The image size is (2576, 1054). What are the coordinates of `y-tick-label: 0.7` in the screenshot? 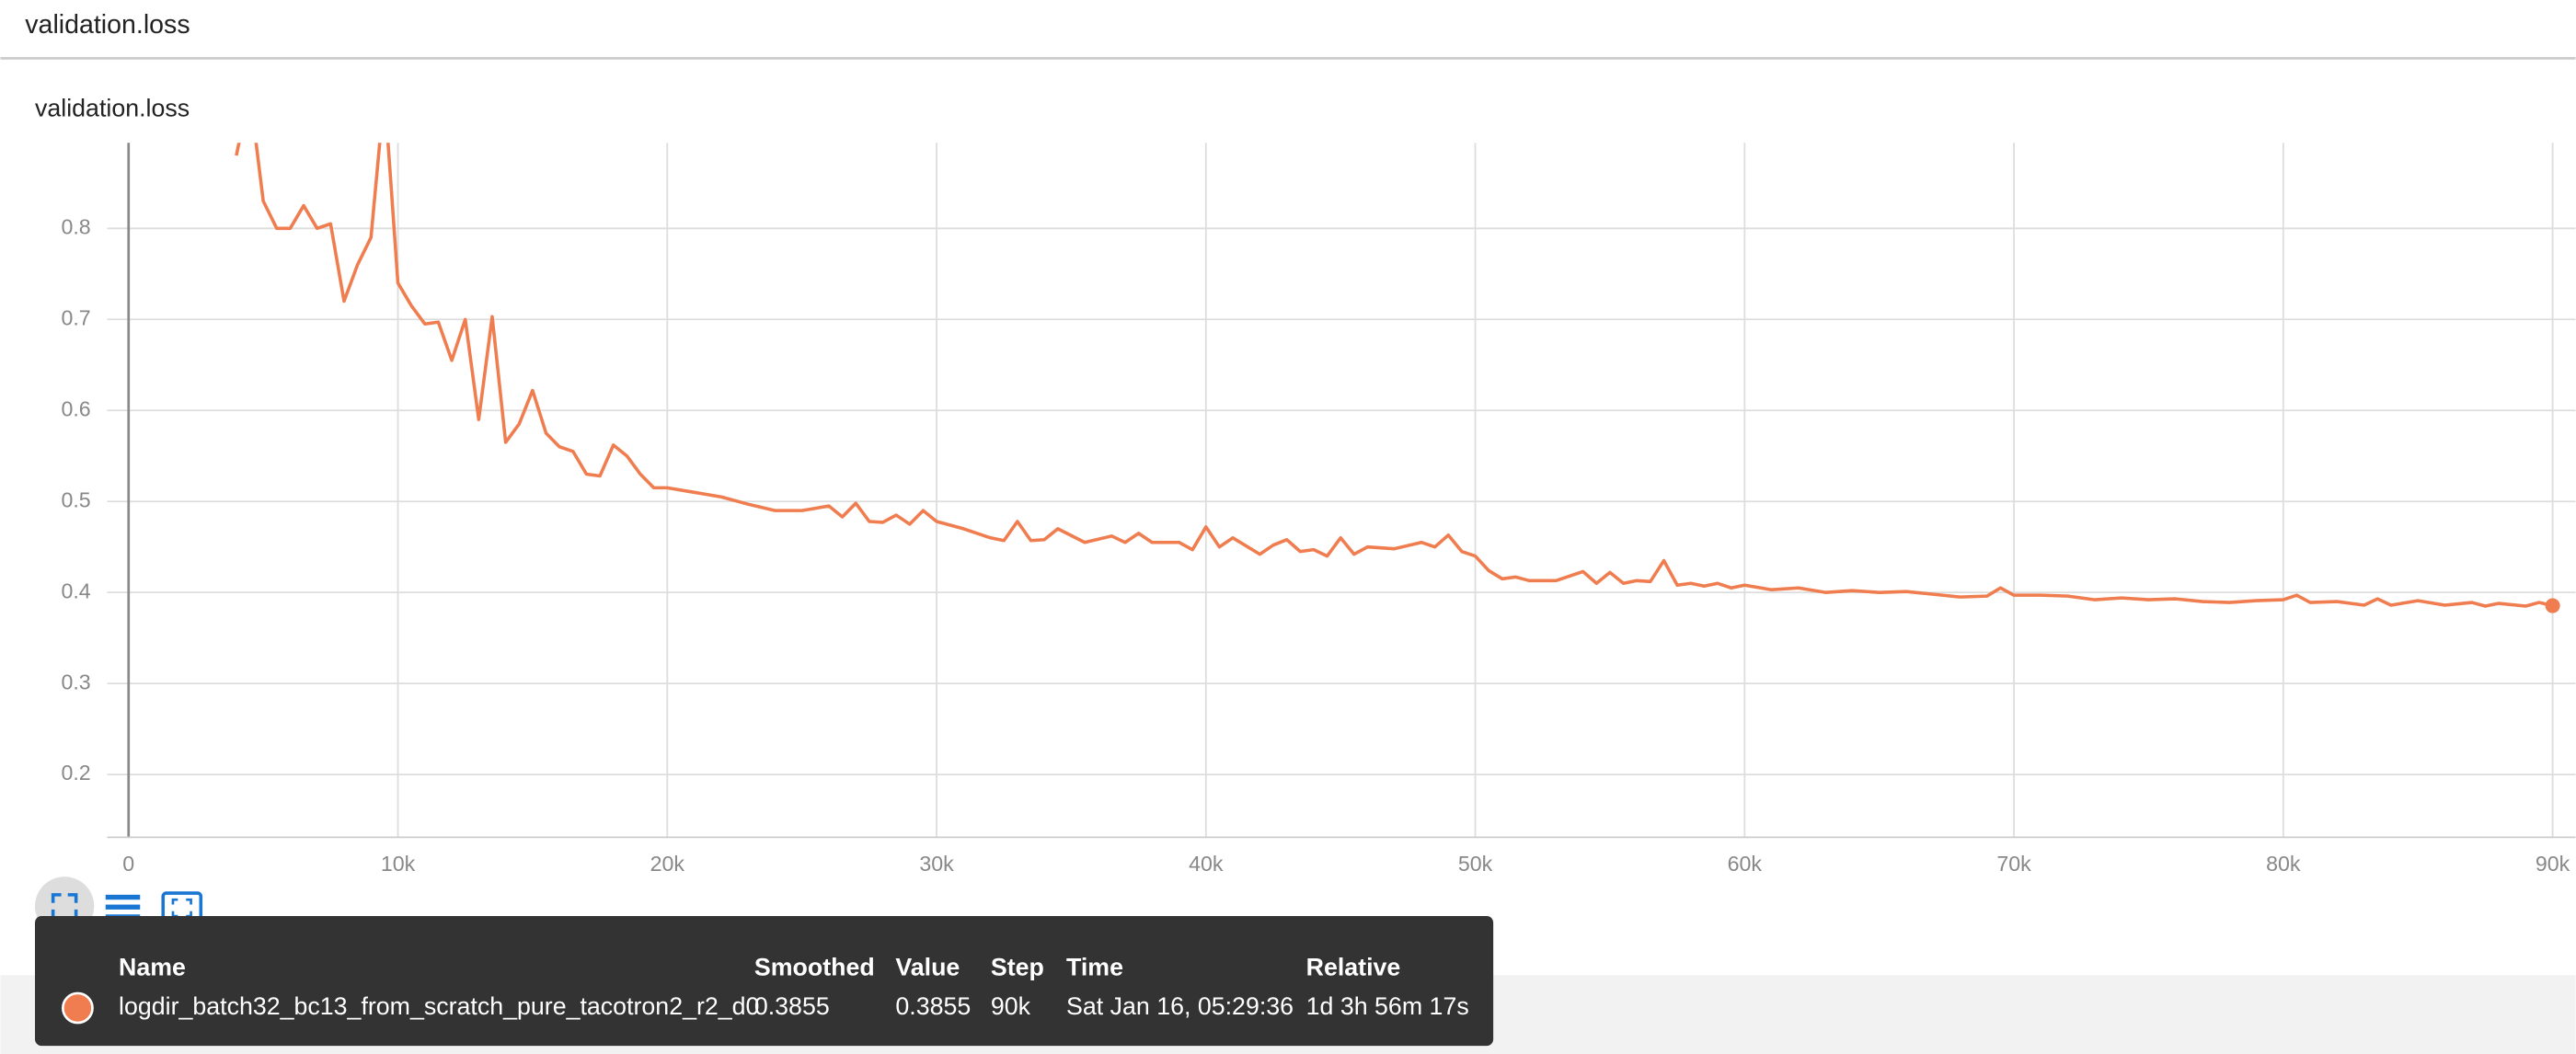 It's located at (75, 317).